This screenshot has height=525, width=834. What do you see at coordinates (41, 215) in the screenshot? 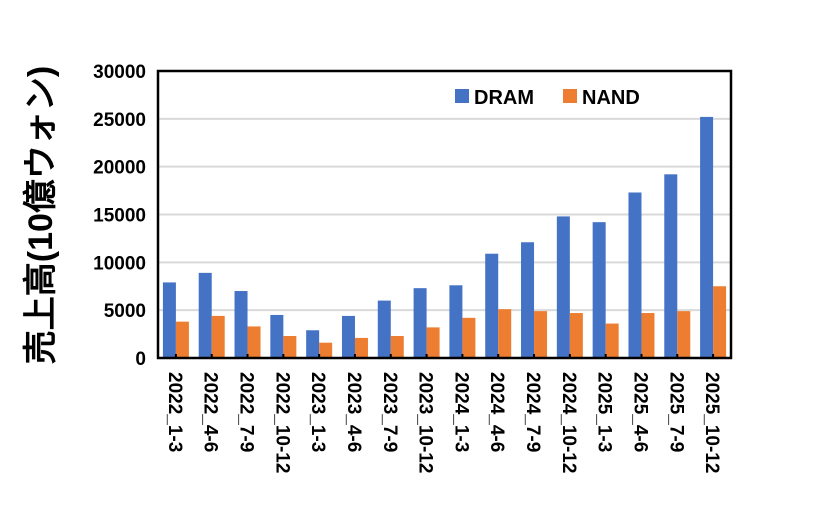
I see `y-axis-label: 売上高(10億ウォン)` at bounding box center [41, 215].